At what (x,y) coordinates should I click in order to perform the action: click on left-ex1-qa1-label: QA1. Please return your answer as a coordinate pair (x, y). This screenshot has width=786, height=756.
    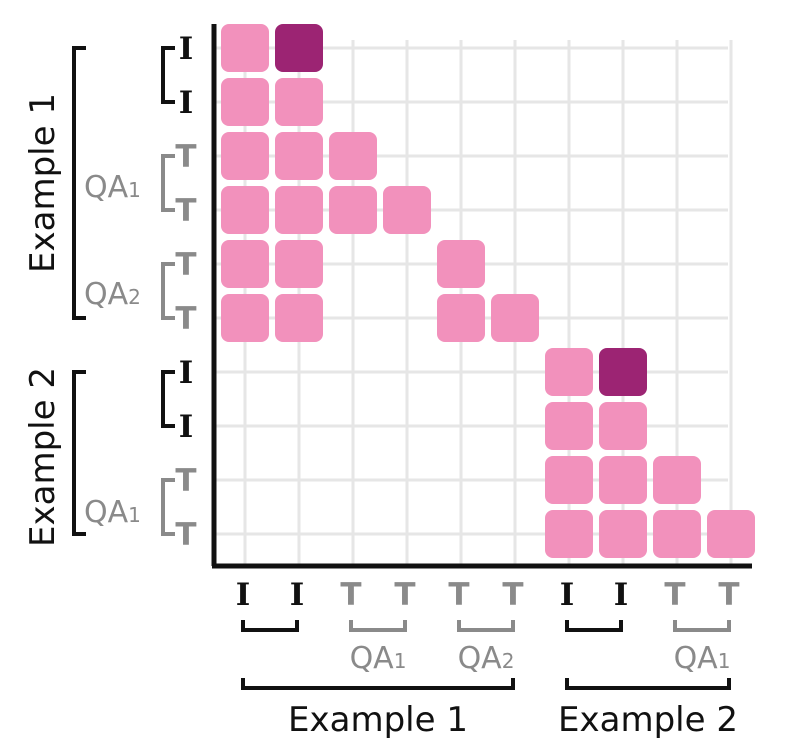
    Looking at the image, I should click on (112, 187).